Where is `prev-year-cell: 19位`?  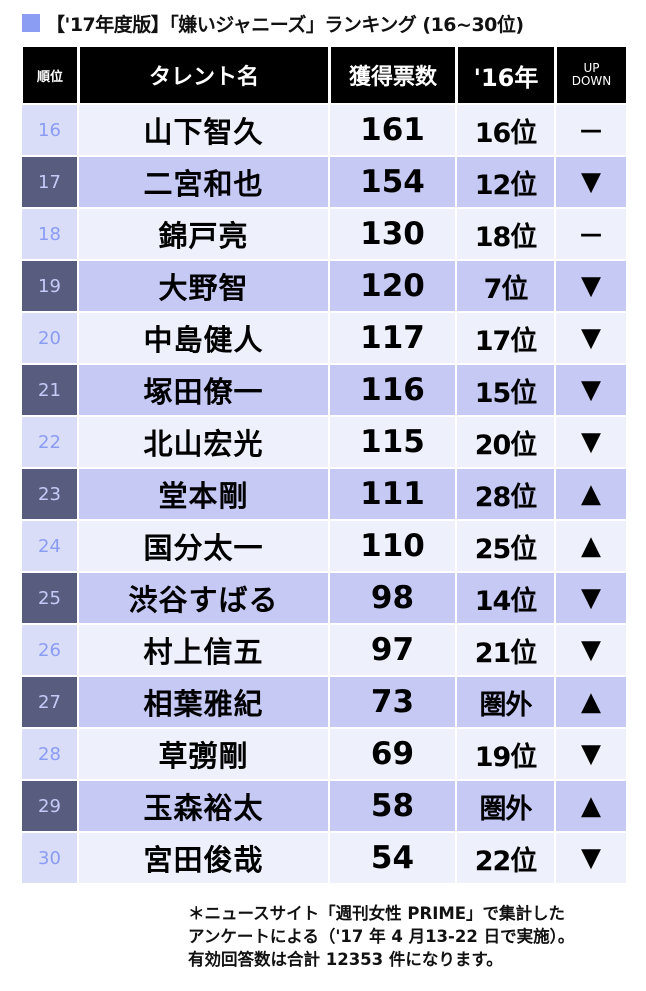
prev-year-cell: 19位 is located at coordinates (505, 753).